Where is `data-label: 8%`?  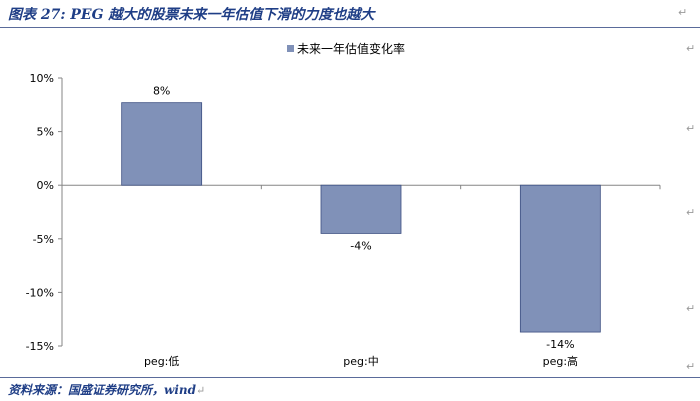
data-label: 8% is located at coordinates (161, 91).